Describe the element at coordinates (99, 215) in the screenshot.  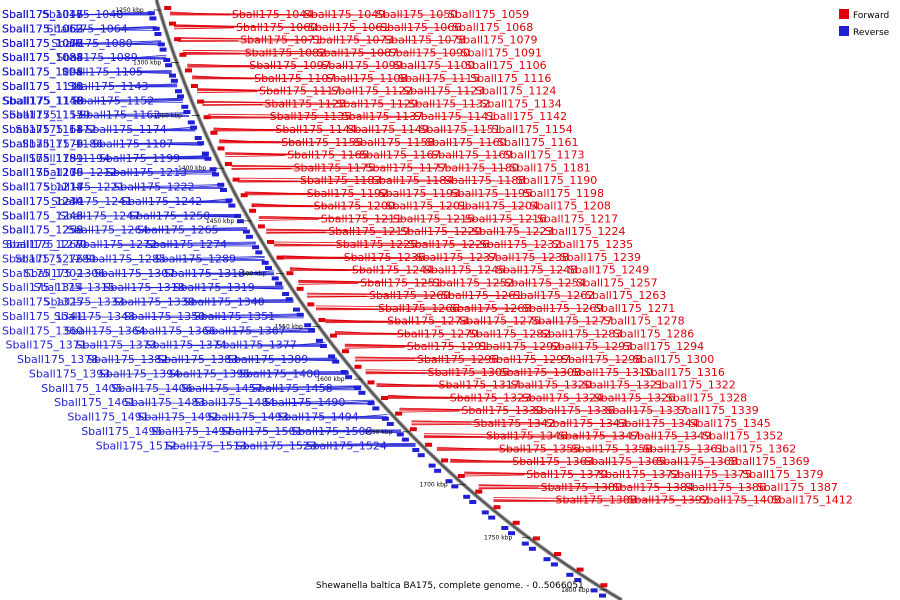
I see `reverse-gene-label: Sball175_1247` at that location.